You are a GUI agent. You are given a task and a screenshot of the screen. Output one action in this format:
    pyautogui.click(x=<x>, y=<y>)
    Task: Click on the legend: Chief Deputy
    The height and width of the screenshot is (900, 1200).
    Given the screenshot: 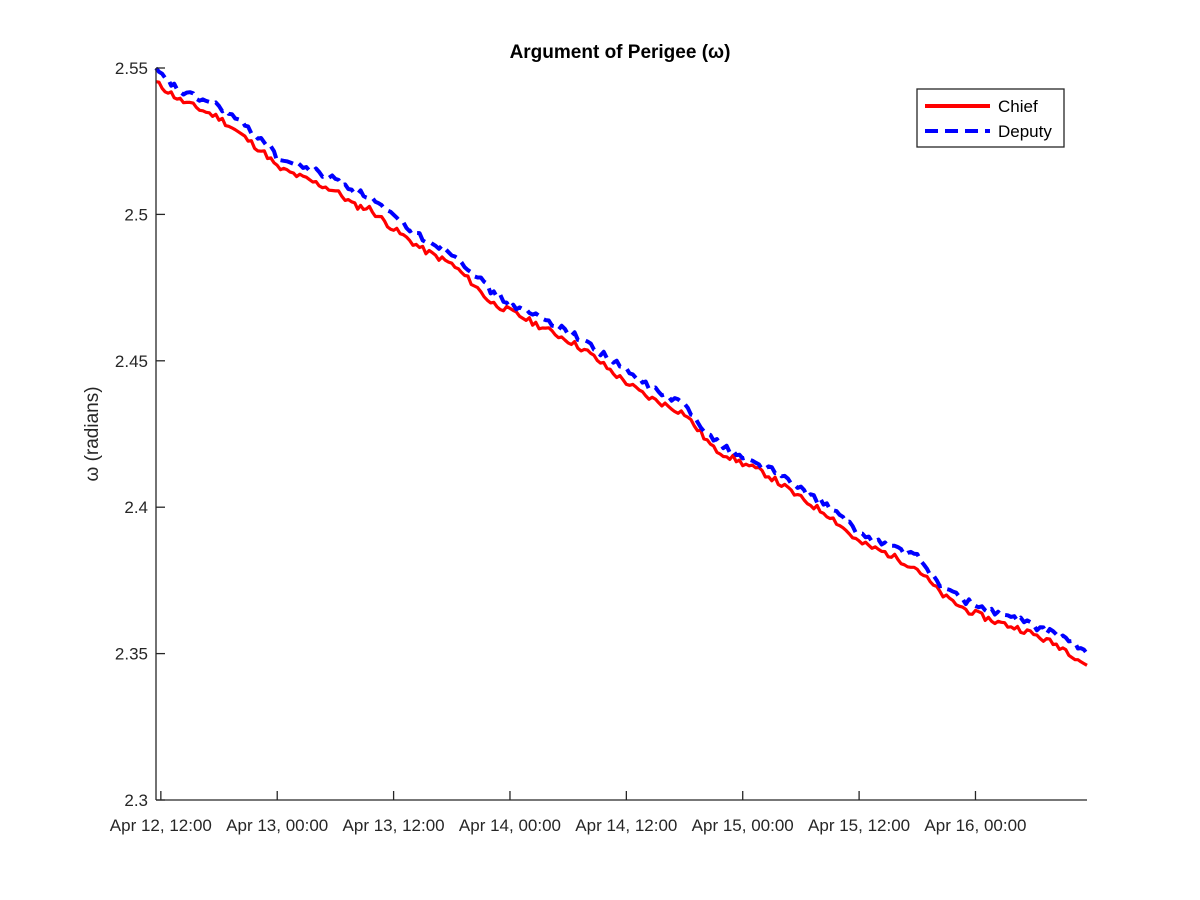 What is the action you would take?
    pyautogui.click(x=990, y=118)
    